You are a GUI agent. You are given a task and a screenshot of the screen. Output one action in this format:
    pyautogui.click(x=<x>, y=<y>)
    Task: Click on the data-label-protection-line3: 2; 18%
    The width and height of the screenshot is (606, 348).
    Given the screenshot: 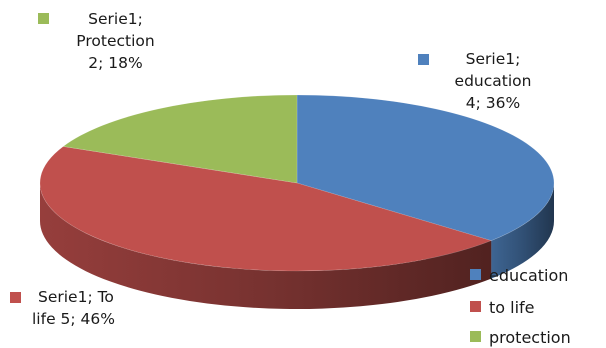 What is the action you would take?
    pyautogui.click(x=115, y=63)
    